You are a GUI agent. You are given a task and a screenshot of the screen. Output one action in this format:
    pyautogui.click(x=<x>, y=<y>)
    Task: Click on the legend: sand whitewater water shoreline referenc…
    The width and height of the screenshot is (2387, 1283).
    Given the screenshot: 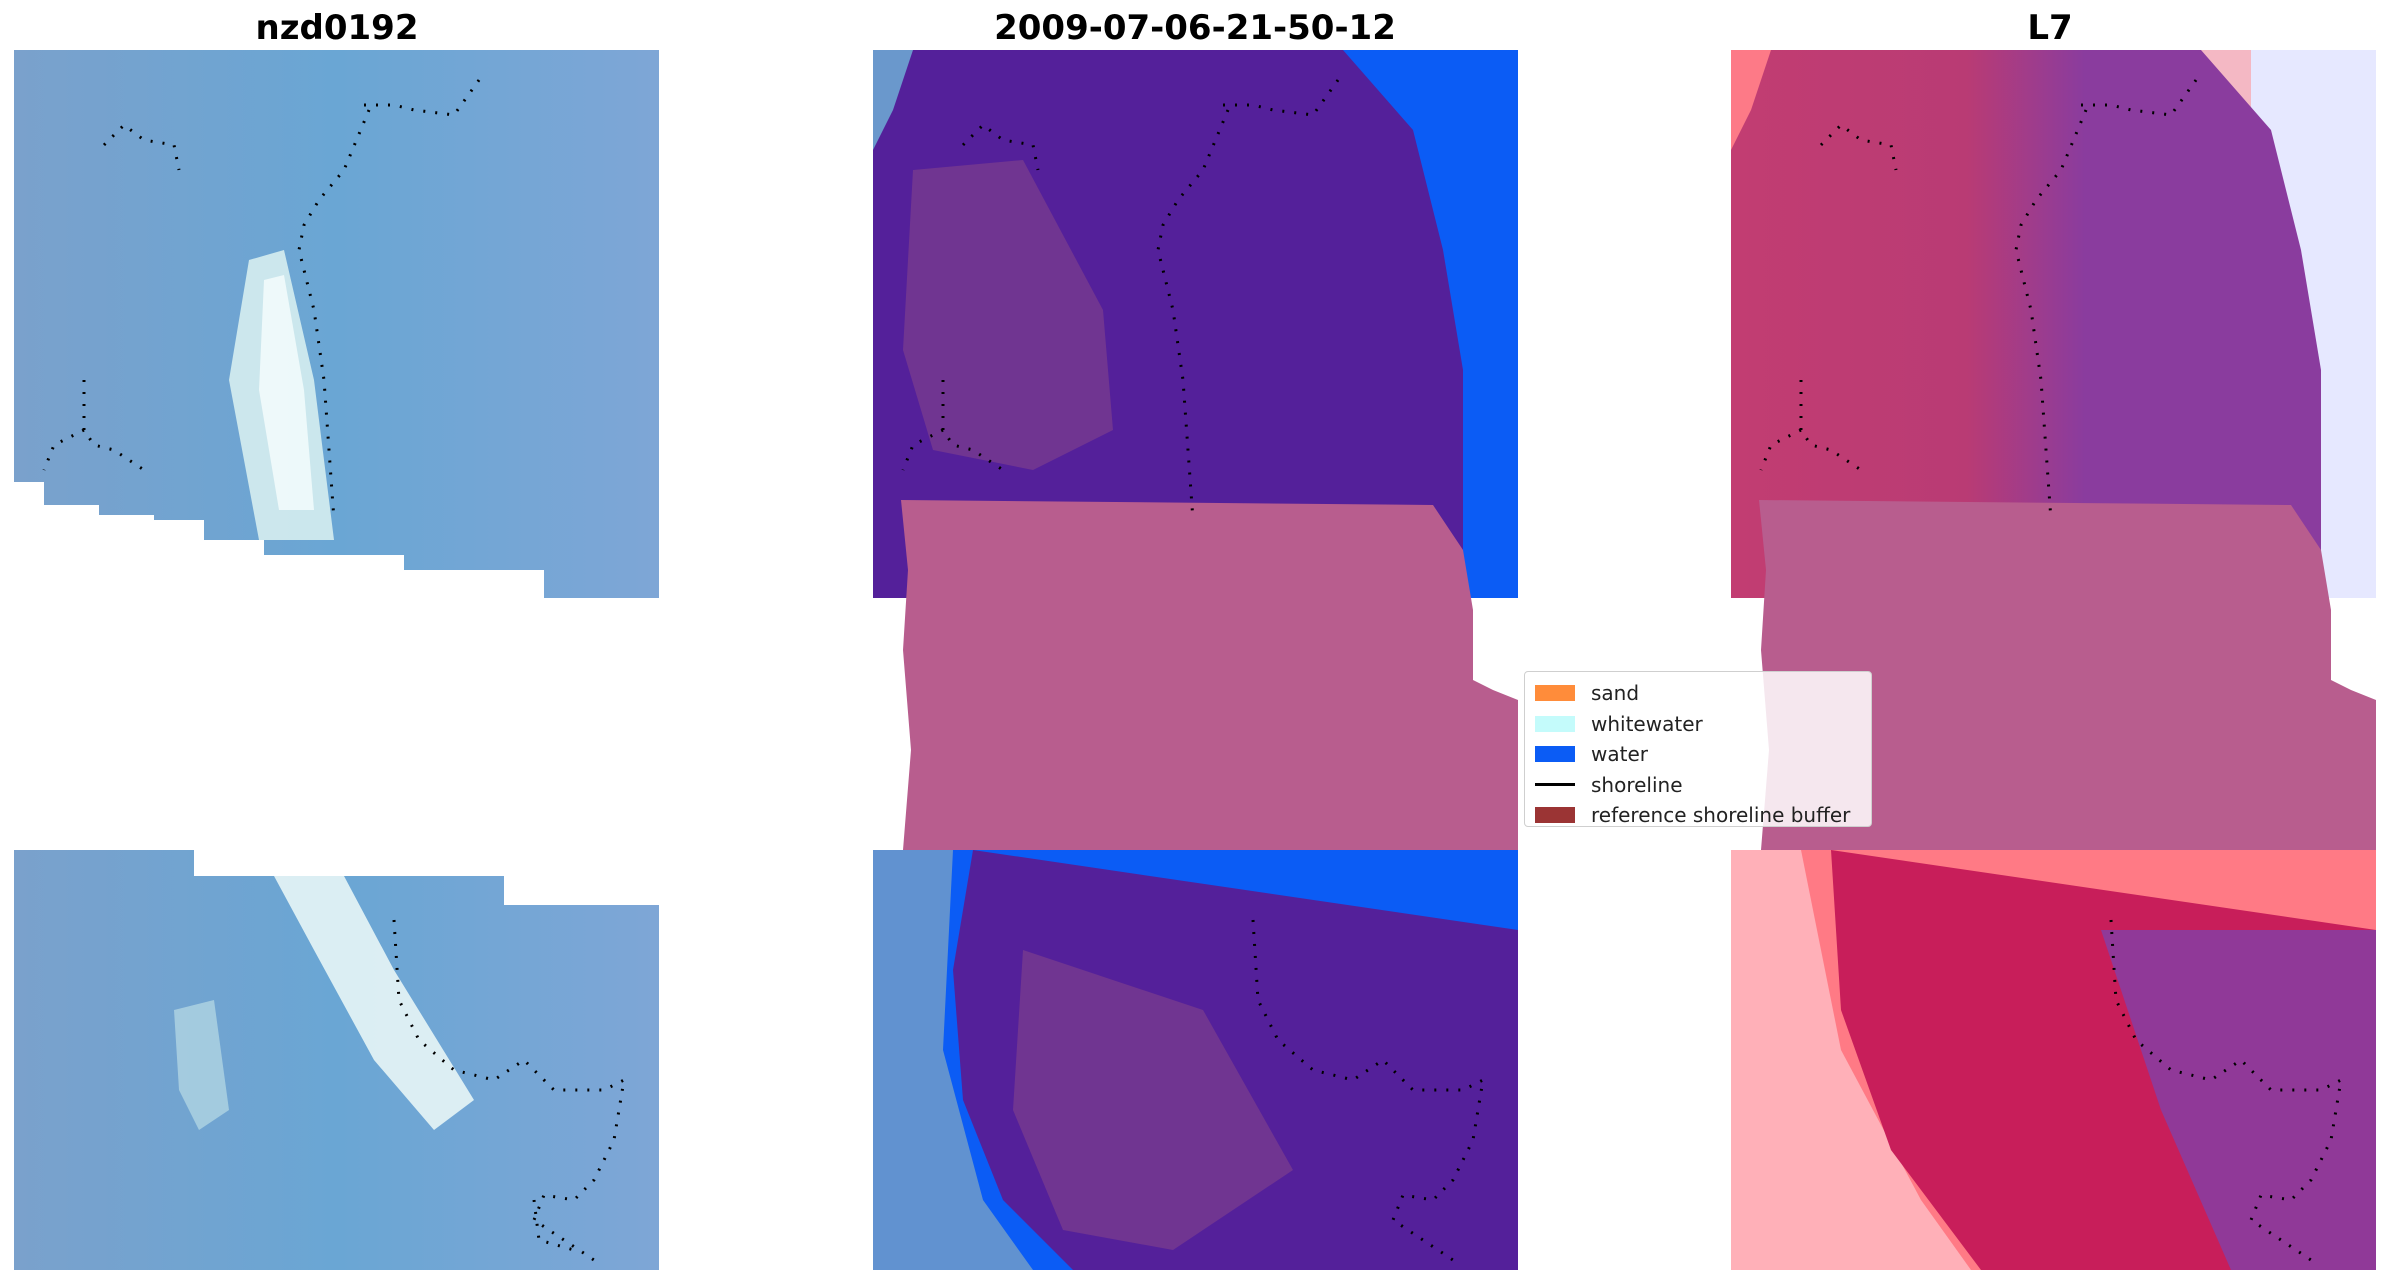 What is the action you would take?
    pyautogui.click(x=1698, y=749)
    